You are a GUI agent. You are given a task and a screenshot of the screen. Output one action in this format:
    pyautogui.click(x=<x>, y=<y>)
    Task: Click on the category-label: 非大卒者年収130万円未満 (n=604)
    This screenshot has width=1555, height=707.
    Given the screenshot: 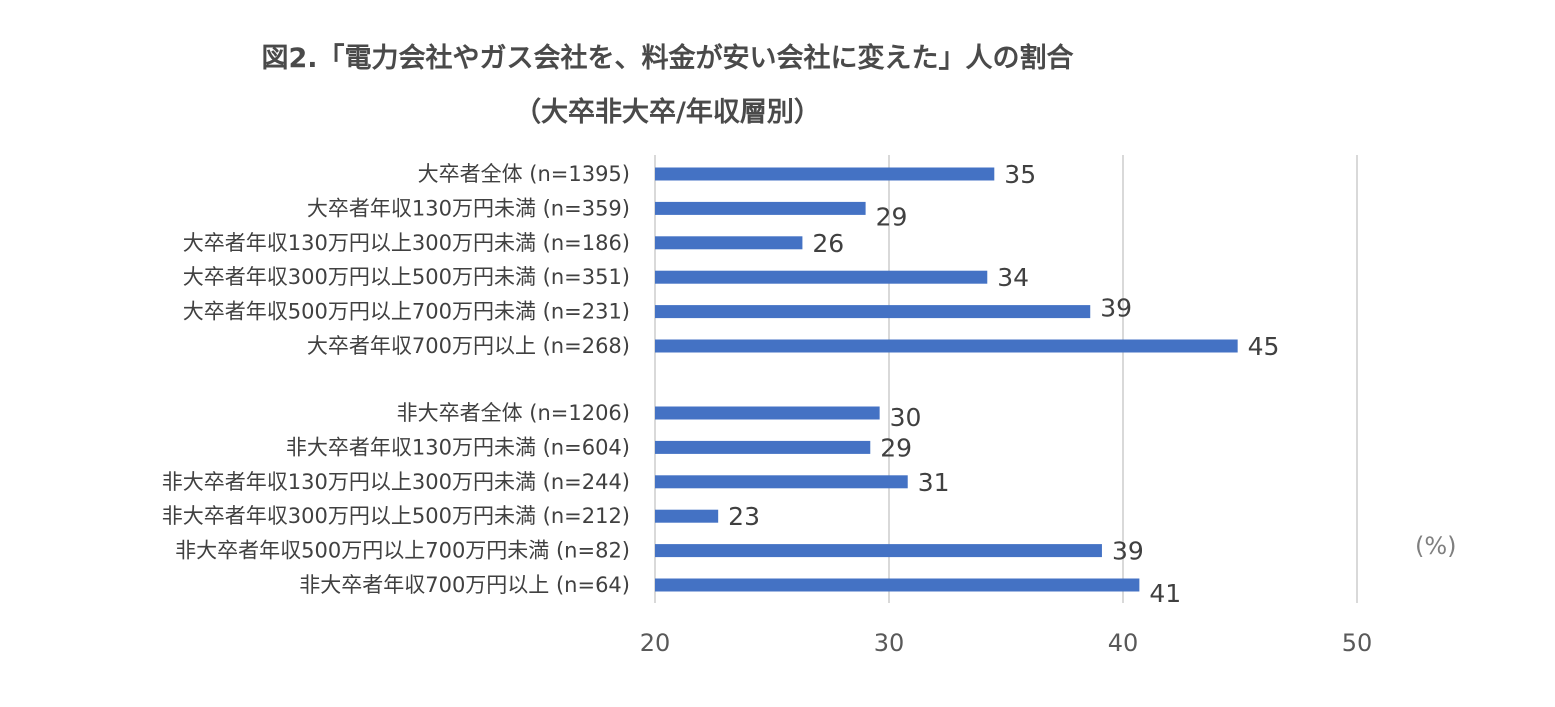 What is the action you would take?
    pyautogui.click(x=458, y=447)
    